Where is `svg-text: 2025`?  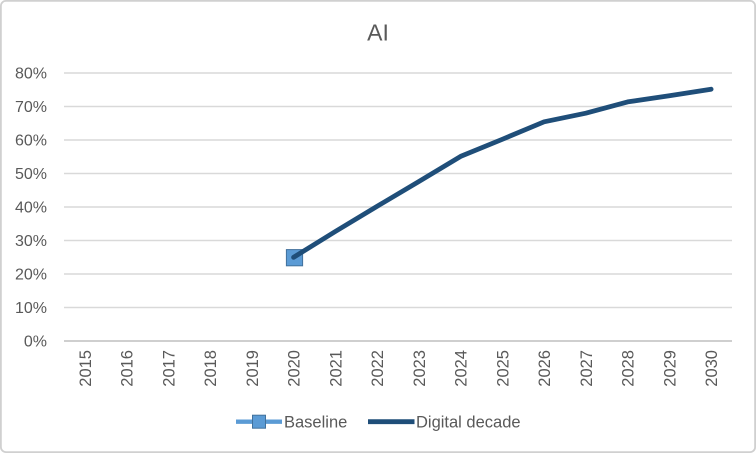 svg-text: 2025 is located at coordinates (503, 368).